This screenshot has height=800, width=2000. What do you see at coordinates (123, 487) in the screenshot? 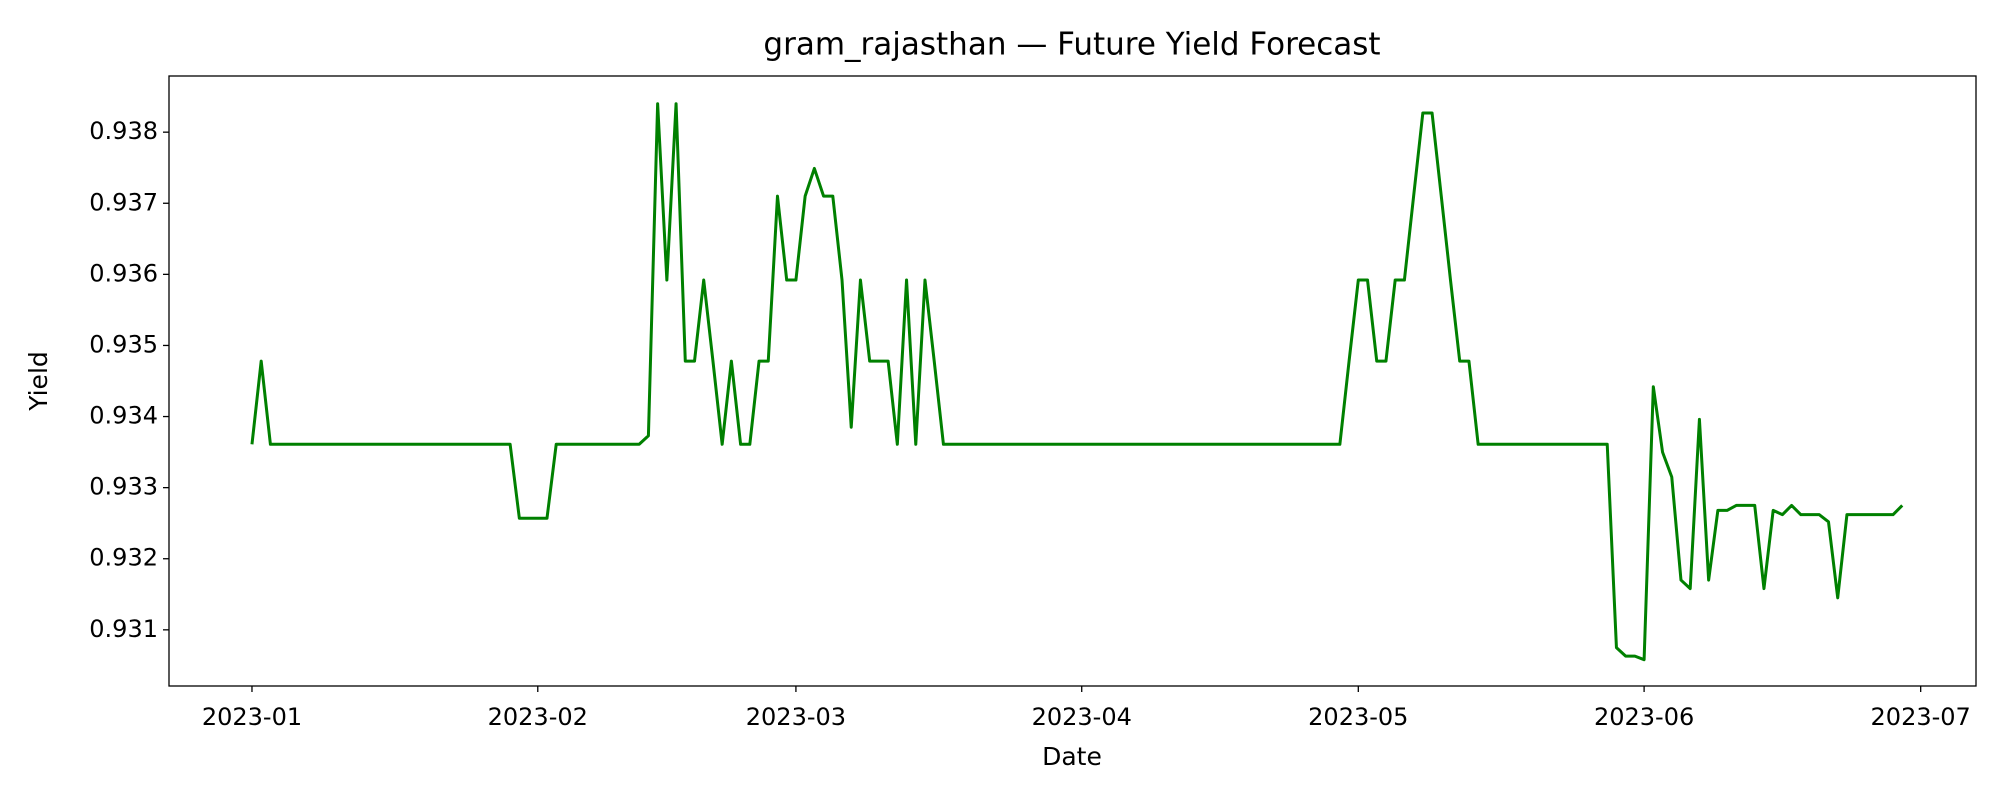
I see `y-tick-label: 0.933` at bounding box center [123, 487].